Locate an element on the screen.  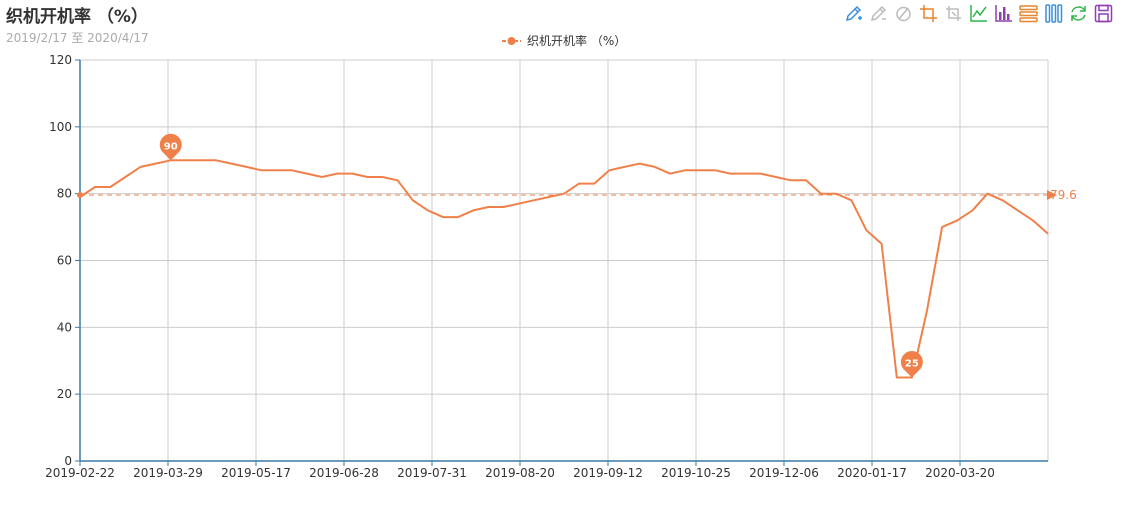
y-tick-label: 40 is located at coordinates (64, 327).